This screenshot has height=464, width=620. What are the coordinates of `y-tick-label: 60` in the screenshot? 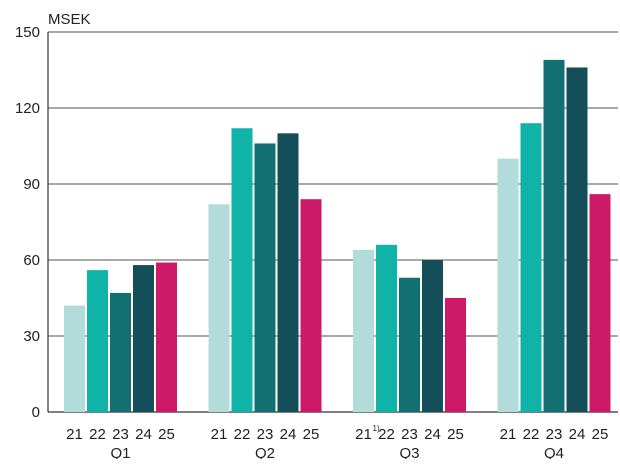 It's located at (31, 260).